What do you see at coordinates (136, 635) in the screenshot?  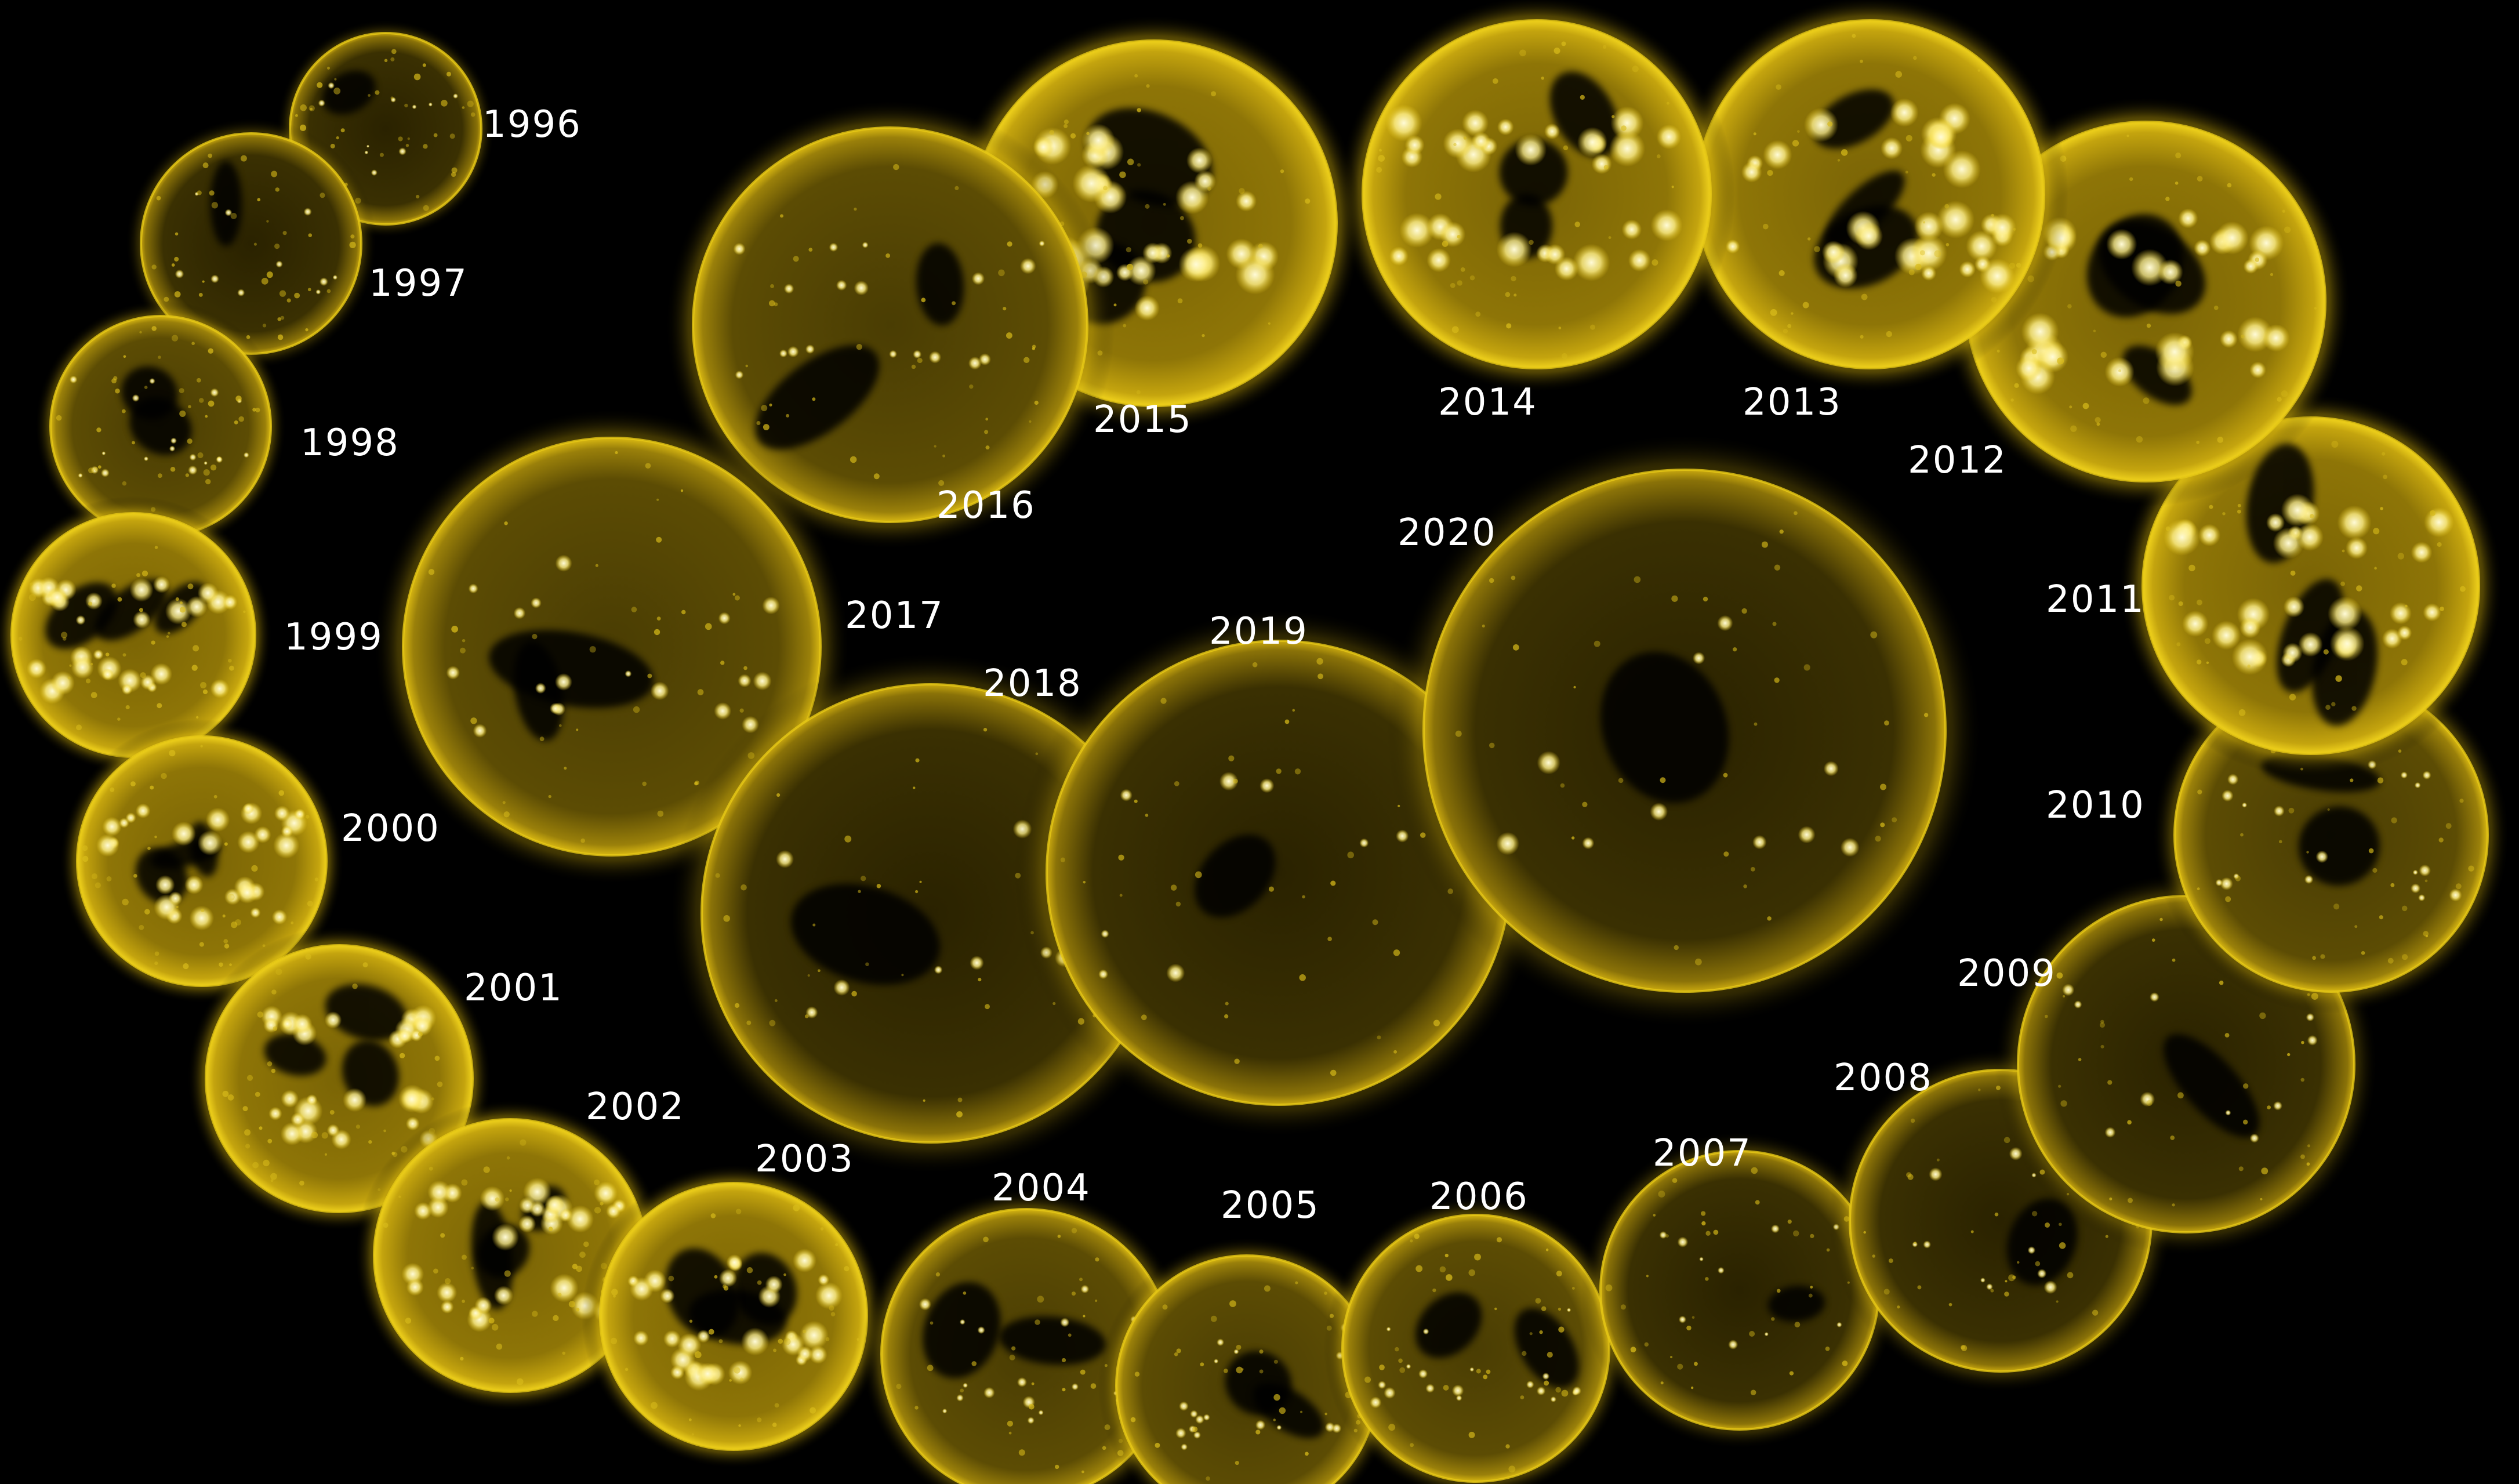 I see `sun-disk-1999` at bounding box center [136, 635].